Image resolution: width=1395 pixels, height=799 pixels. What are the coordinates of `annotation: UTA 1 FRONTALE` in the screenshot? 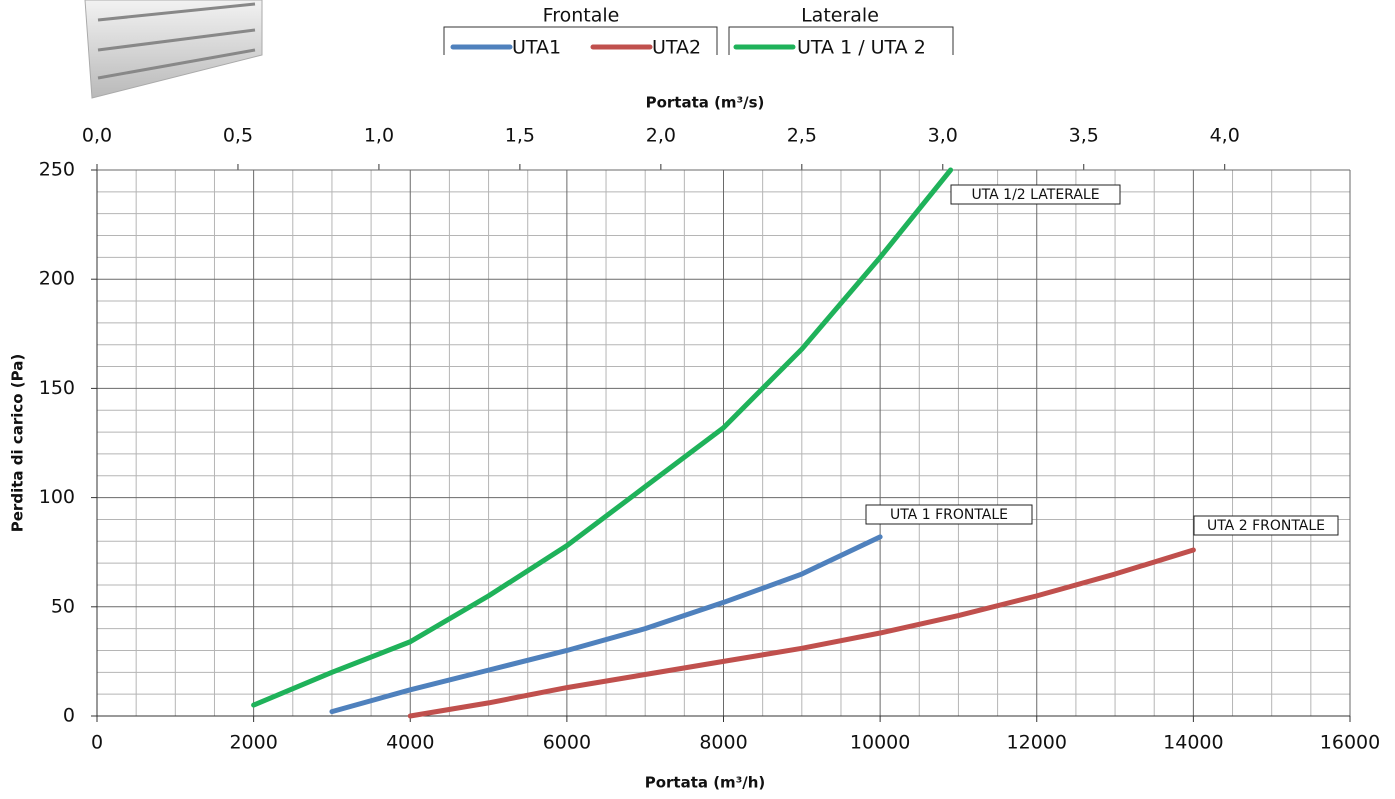 It's located at (949, 515).